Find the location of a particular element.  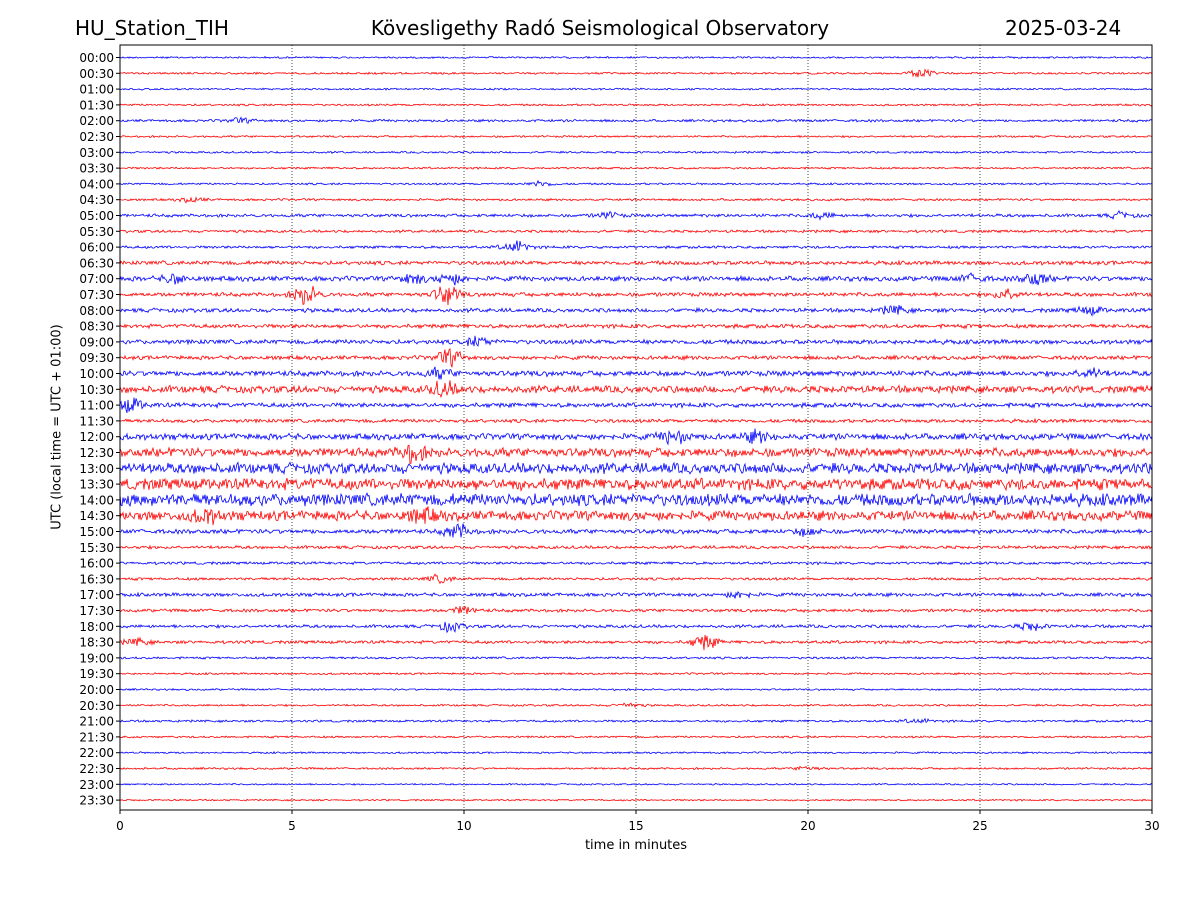

y-tick-label: 16:00 is located at coordinates (96, 564).